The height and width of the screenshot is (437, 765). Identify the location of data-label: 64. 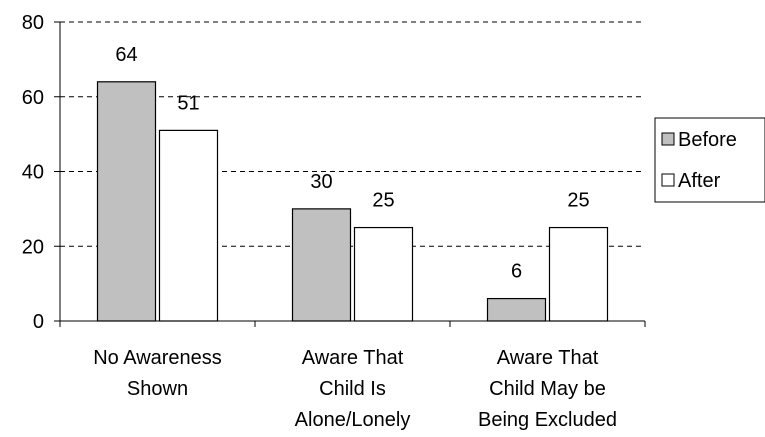
(126, 55).